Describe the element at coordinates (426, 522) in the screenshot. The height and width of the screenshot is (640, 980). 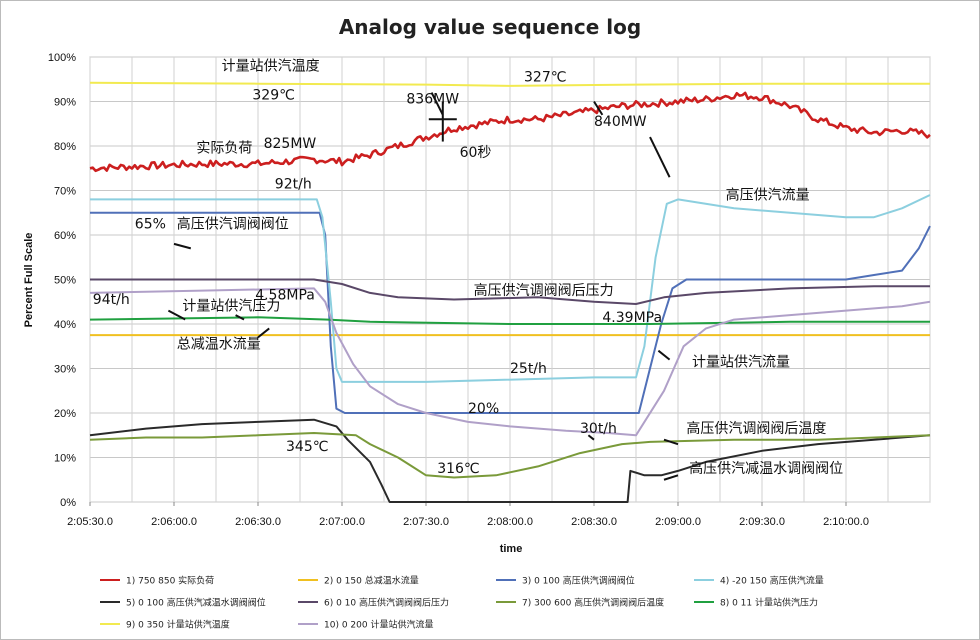
I see `x-tick-label: 2:07:30.0` at that location.